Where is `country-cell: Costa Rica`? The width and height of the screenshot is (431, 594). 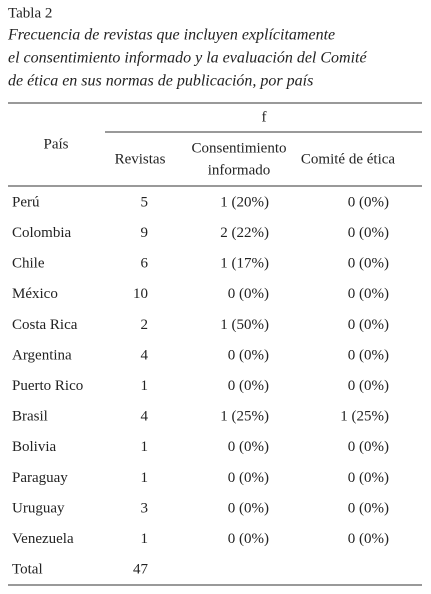
country-cell: Costa Rica is located at coordinates (45, 325).